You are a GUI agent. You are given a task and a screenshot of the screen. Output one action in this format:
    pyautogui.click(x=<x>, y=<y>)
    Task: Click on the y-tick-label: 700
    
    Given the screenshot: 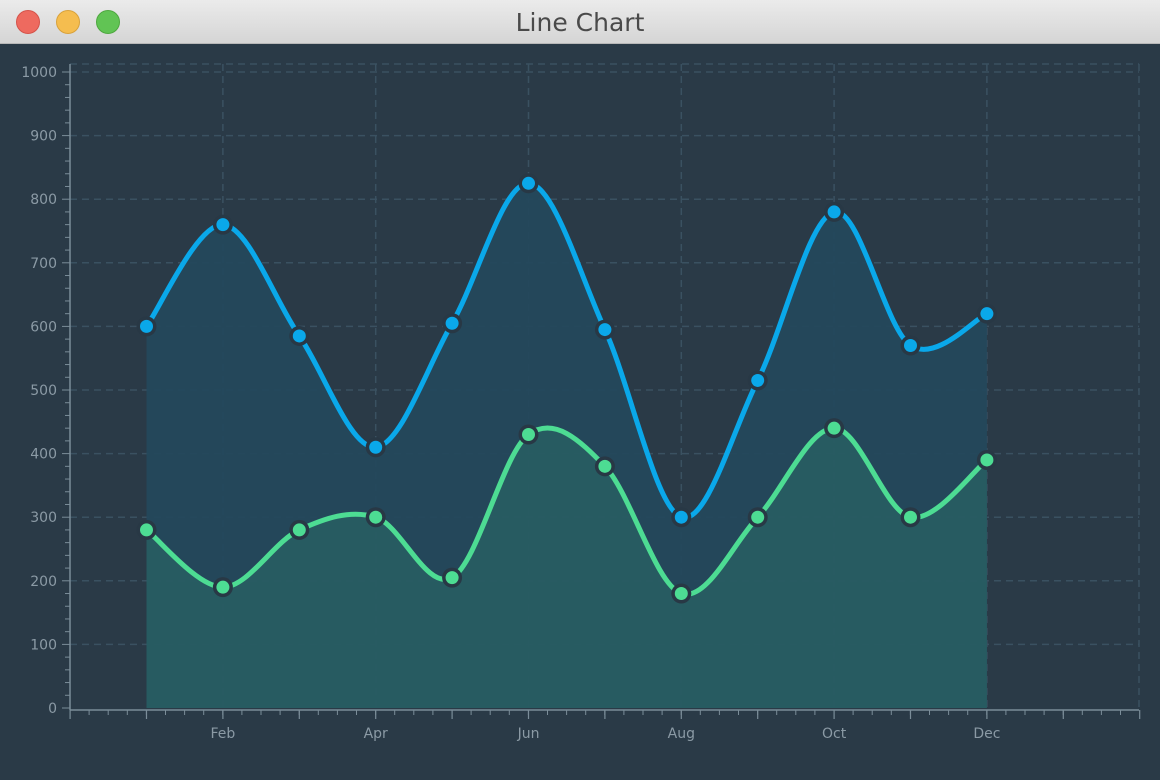 What is the action you would take?
    pyautogui.click(x=43, y=264)
    